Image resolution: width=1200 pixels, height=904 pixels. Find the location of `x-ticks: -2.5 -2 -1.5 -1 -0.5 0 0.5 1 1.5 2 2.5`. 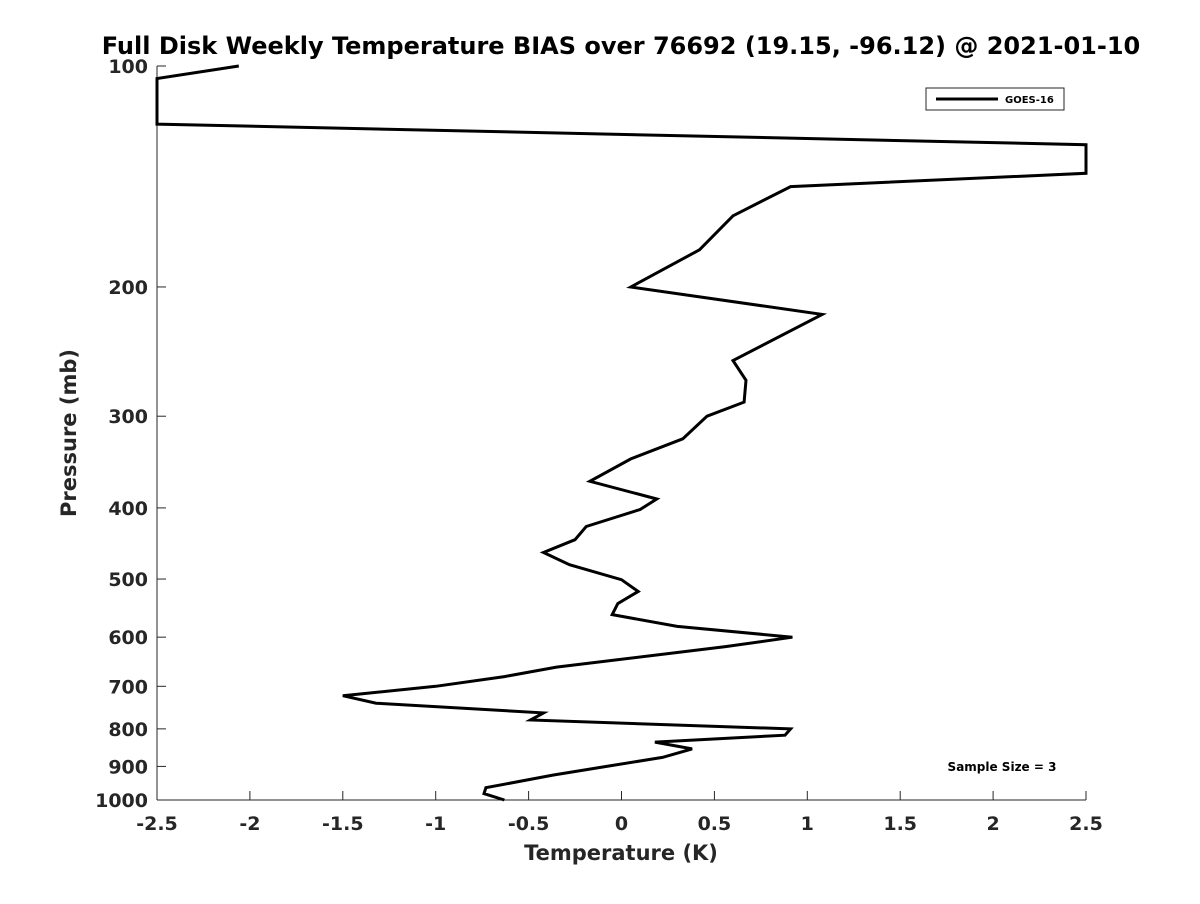

x-ticks: -2.5 -2 -1.5 -1 -0.5 0 0.5 1 1.5 2 2.5 is located at coordinates (619, 813).